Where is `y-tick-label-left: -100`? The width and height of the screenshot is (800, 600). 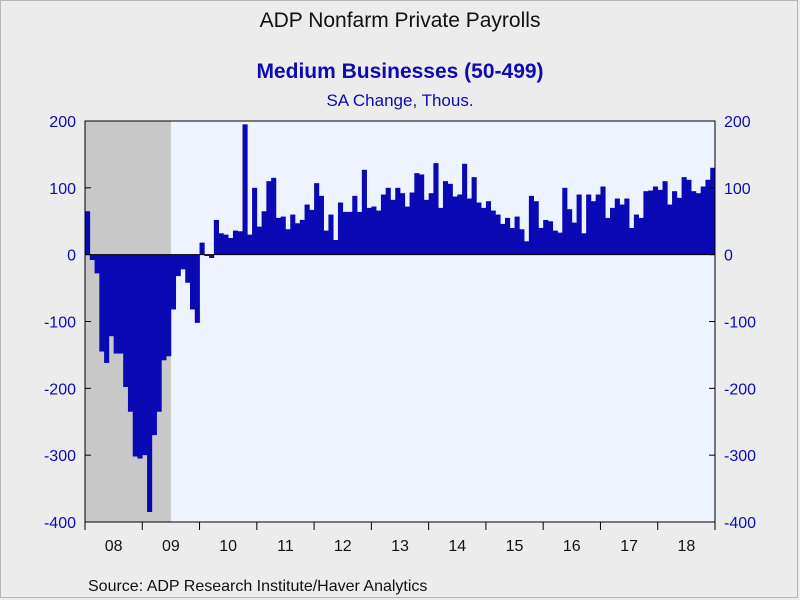
y-tick-label-left: -100 is located at coordinates (60, 323).